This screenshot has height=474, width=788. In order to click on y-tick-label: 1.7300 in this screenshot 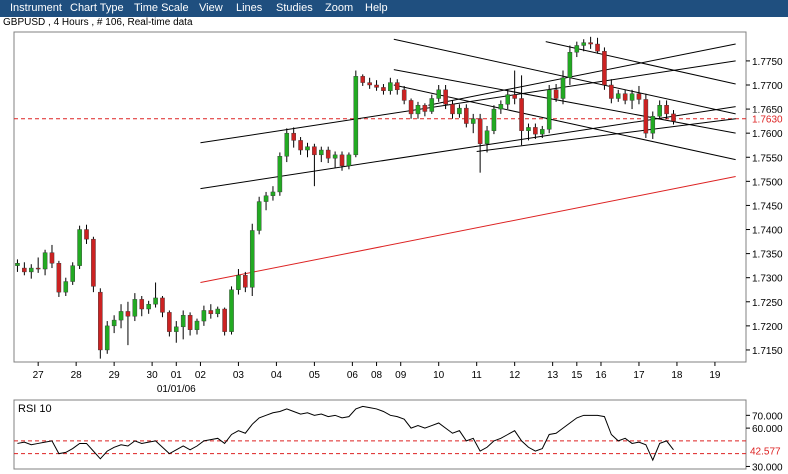, I will do `click(767, 279)`.